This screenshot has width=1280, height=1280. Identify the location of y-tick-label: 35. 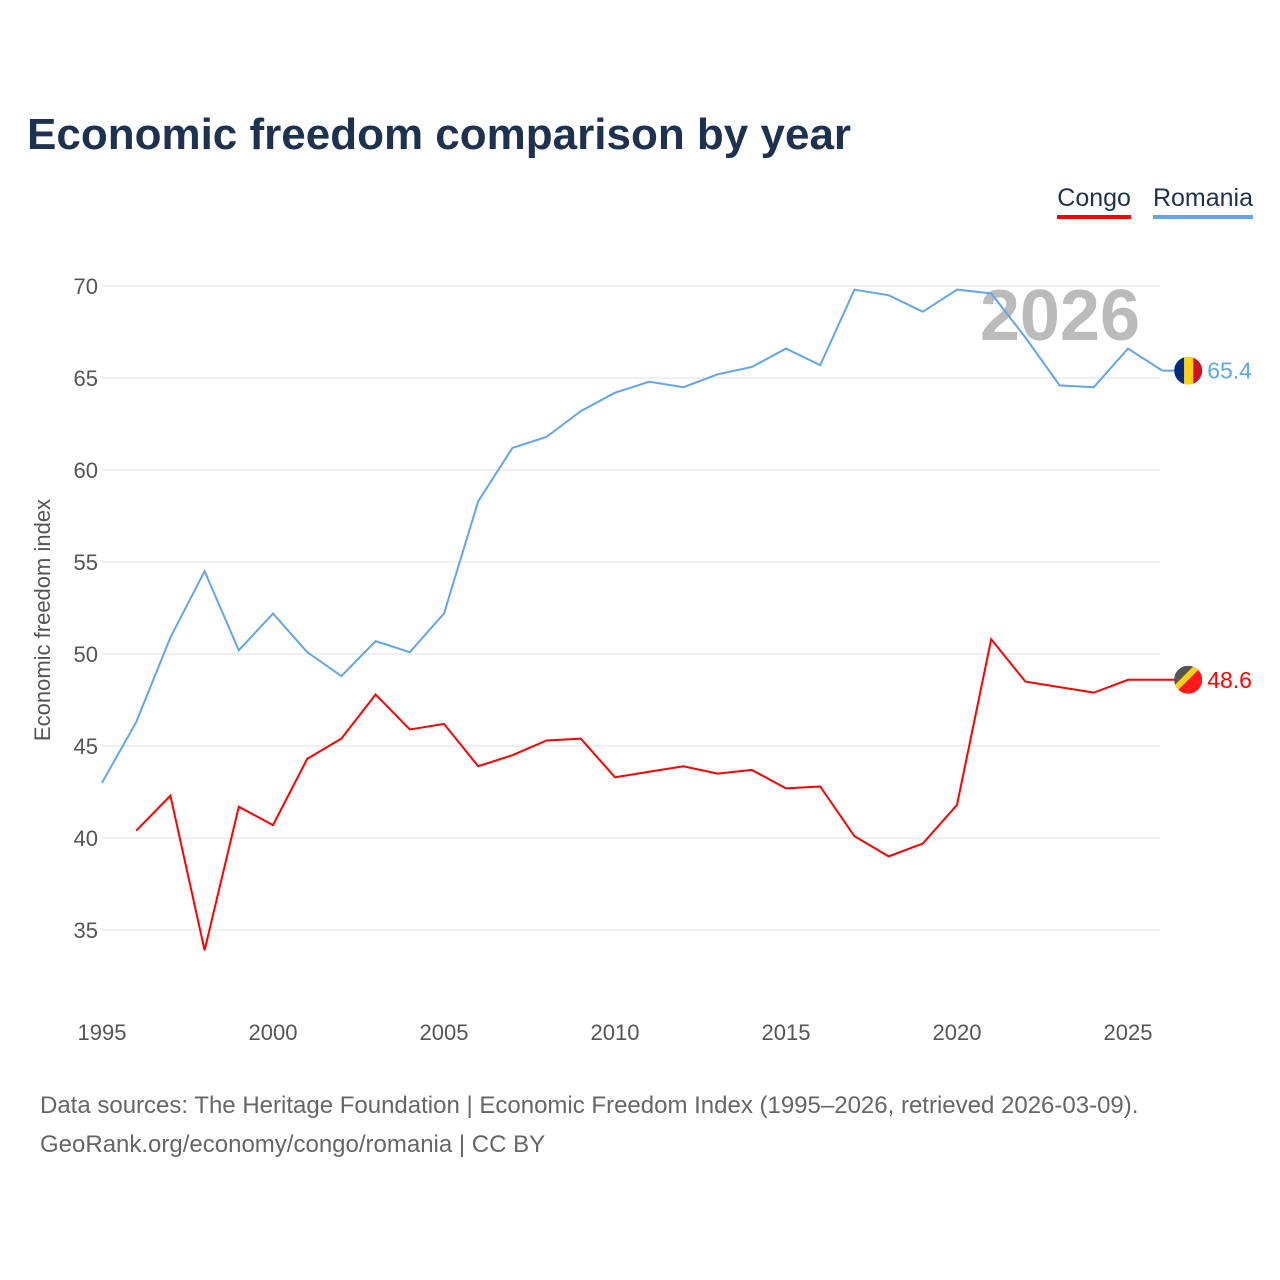
(86, 930).